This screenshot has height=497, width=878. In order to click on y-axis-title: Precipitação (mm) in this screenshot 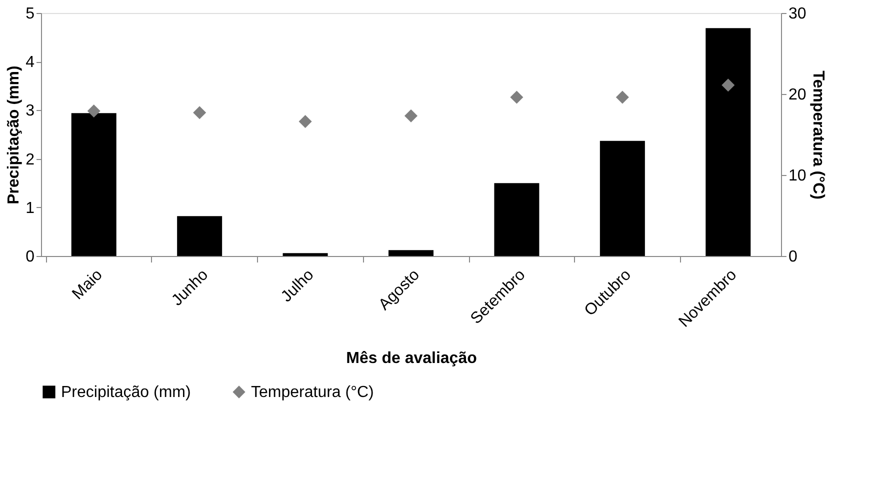, I will do `click(14, 135)`.